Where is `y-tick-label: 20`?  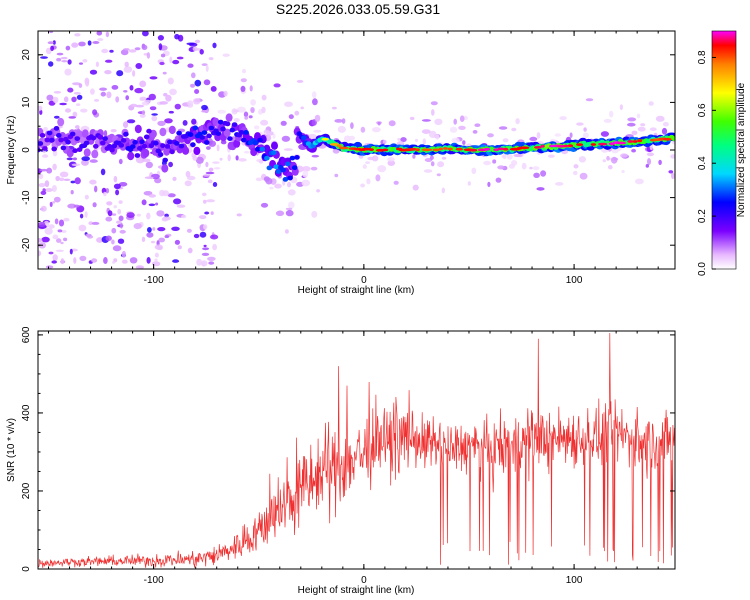 y-tick-label: 20 is located at coordinates (26, 55).